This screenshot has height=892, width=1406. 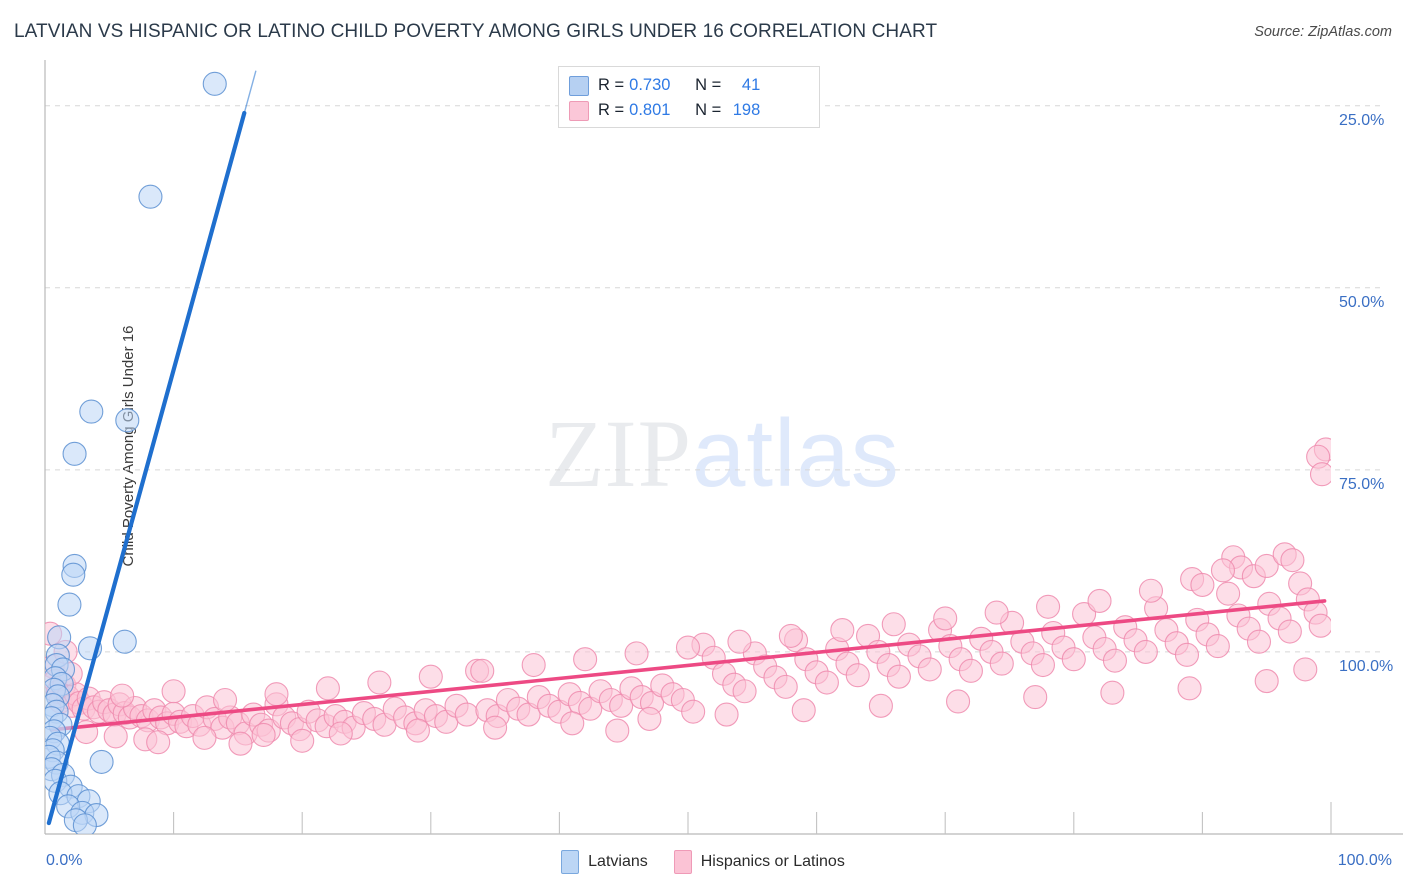 I want to click on n-value-hispanics: 198, so click(x=746, y=110).